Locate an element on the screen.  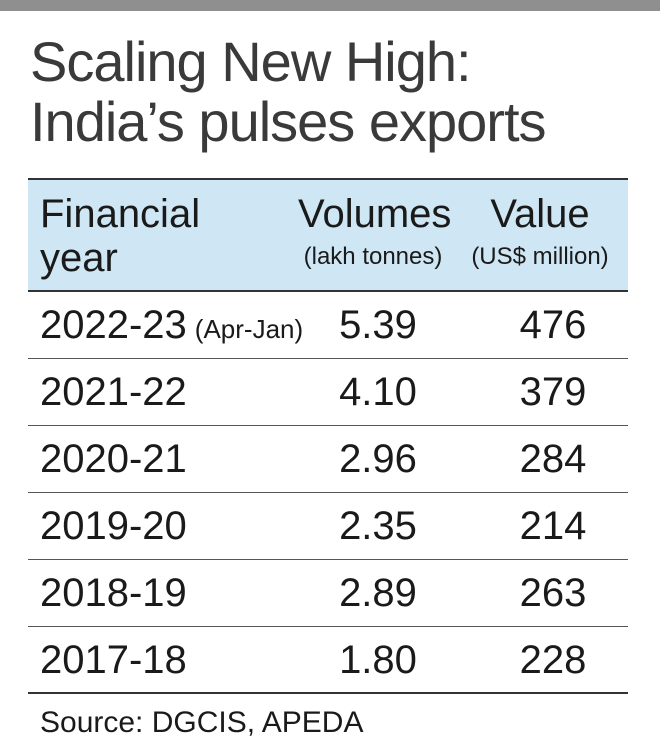
year-text: 2021-22 is located at coordinates (113, 392).